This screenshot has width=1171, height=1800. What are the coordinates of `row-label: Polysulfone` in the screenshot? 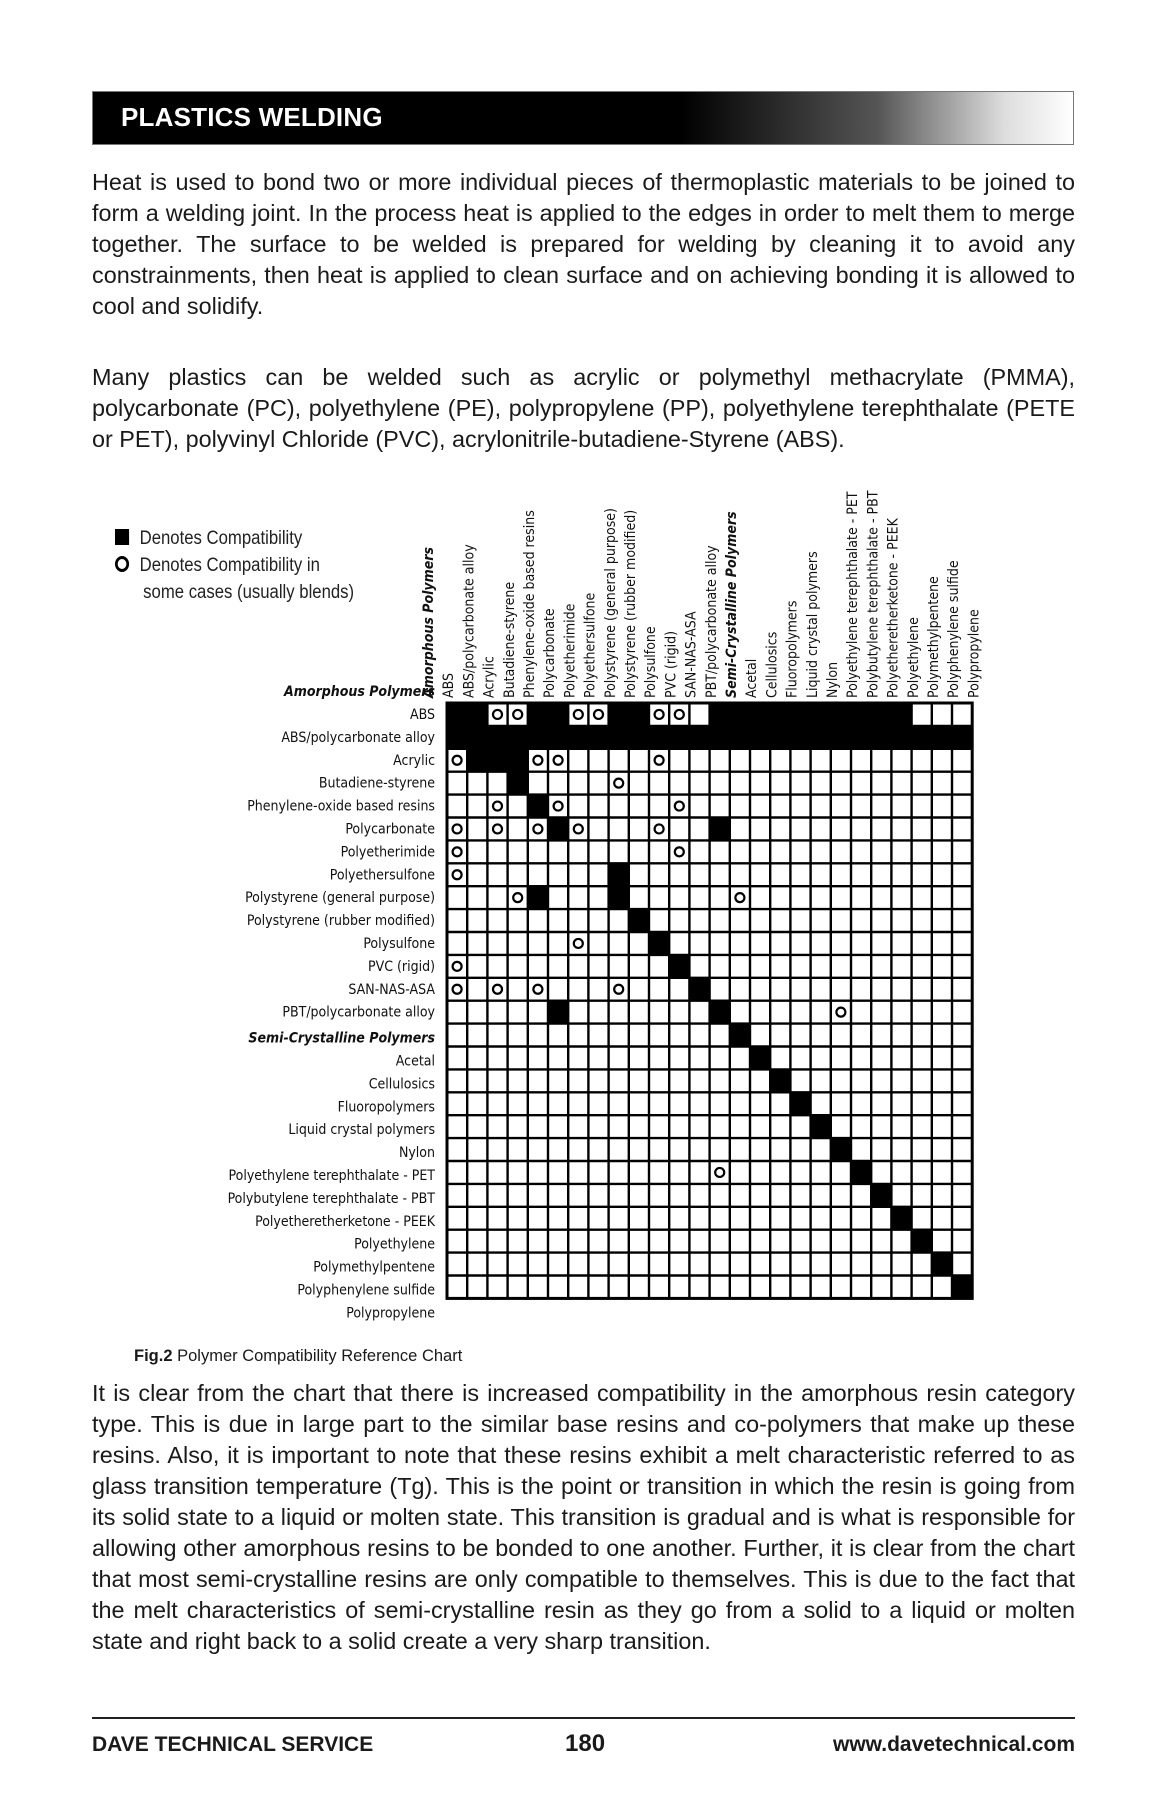 It's located at (399, 944).